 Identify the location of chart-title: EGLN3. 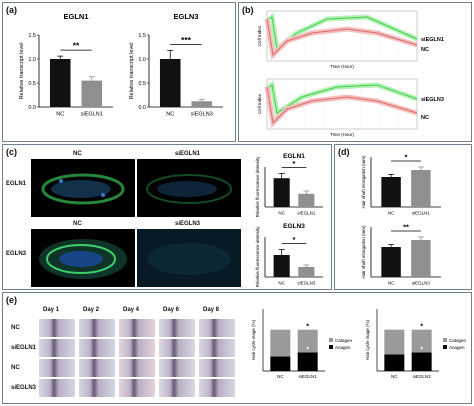
(185, 16).